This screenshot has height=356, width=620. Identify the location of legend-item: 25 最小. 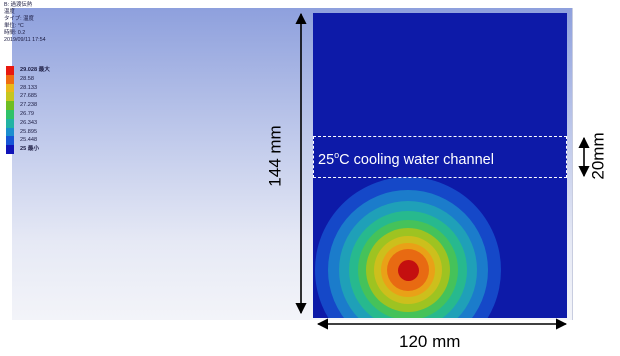
(28, 149).